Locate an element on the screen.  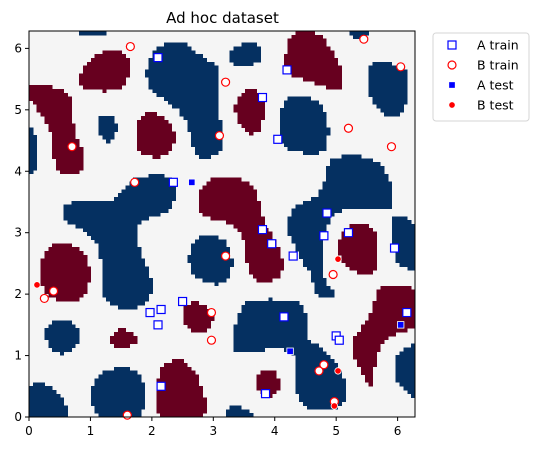
y-tick-label: 1 is located at coordinates (18, 356).